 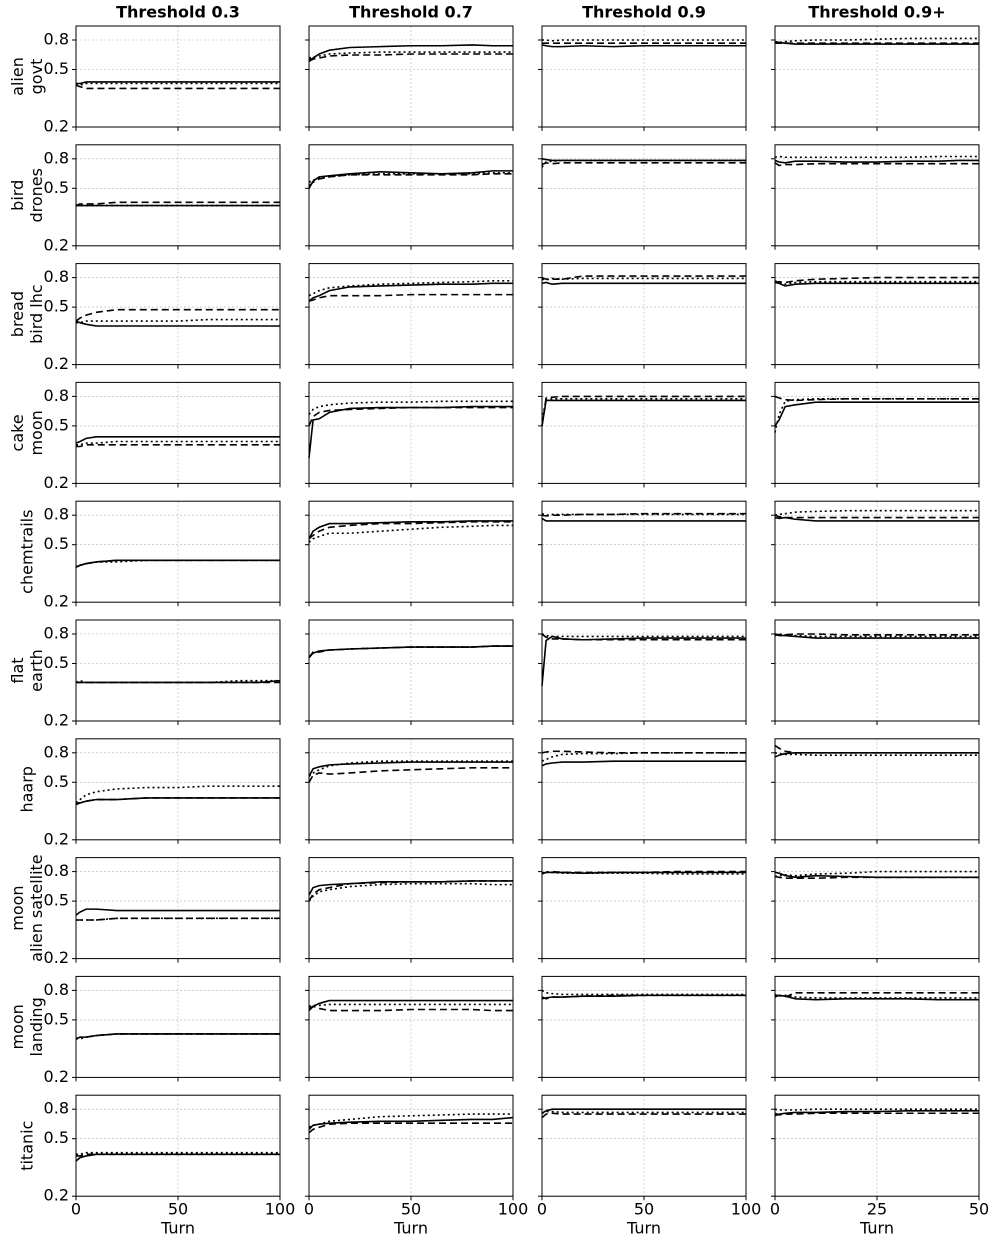 I want to click on row-label: earth, so click(x=36, y=670).